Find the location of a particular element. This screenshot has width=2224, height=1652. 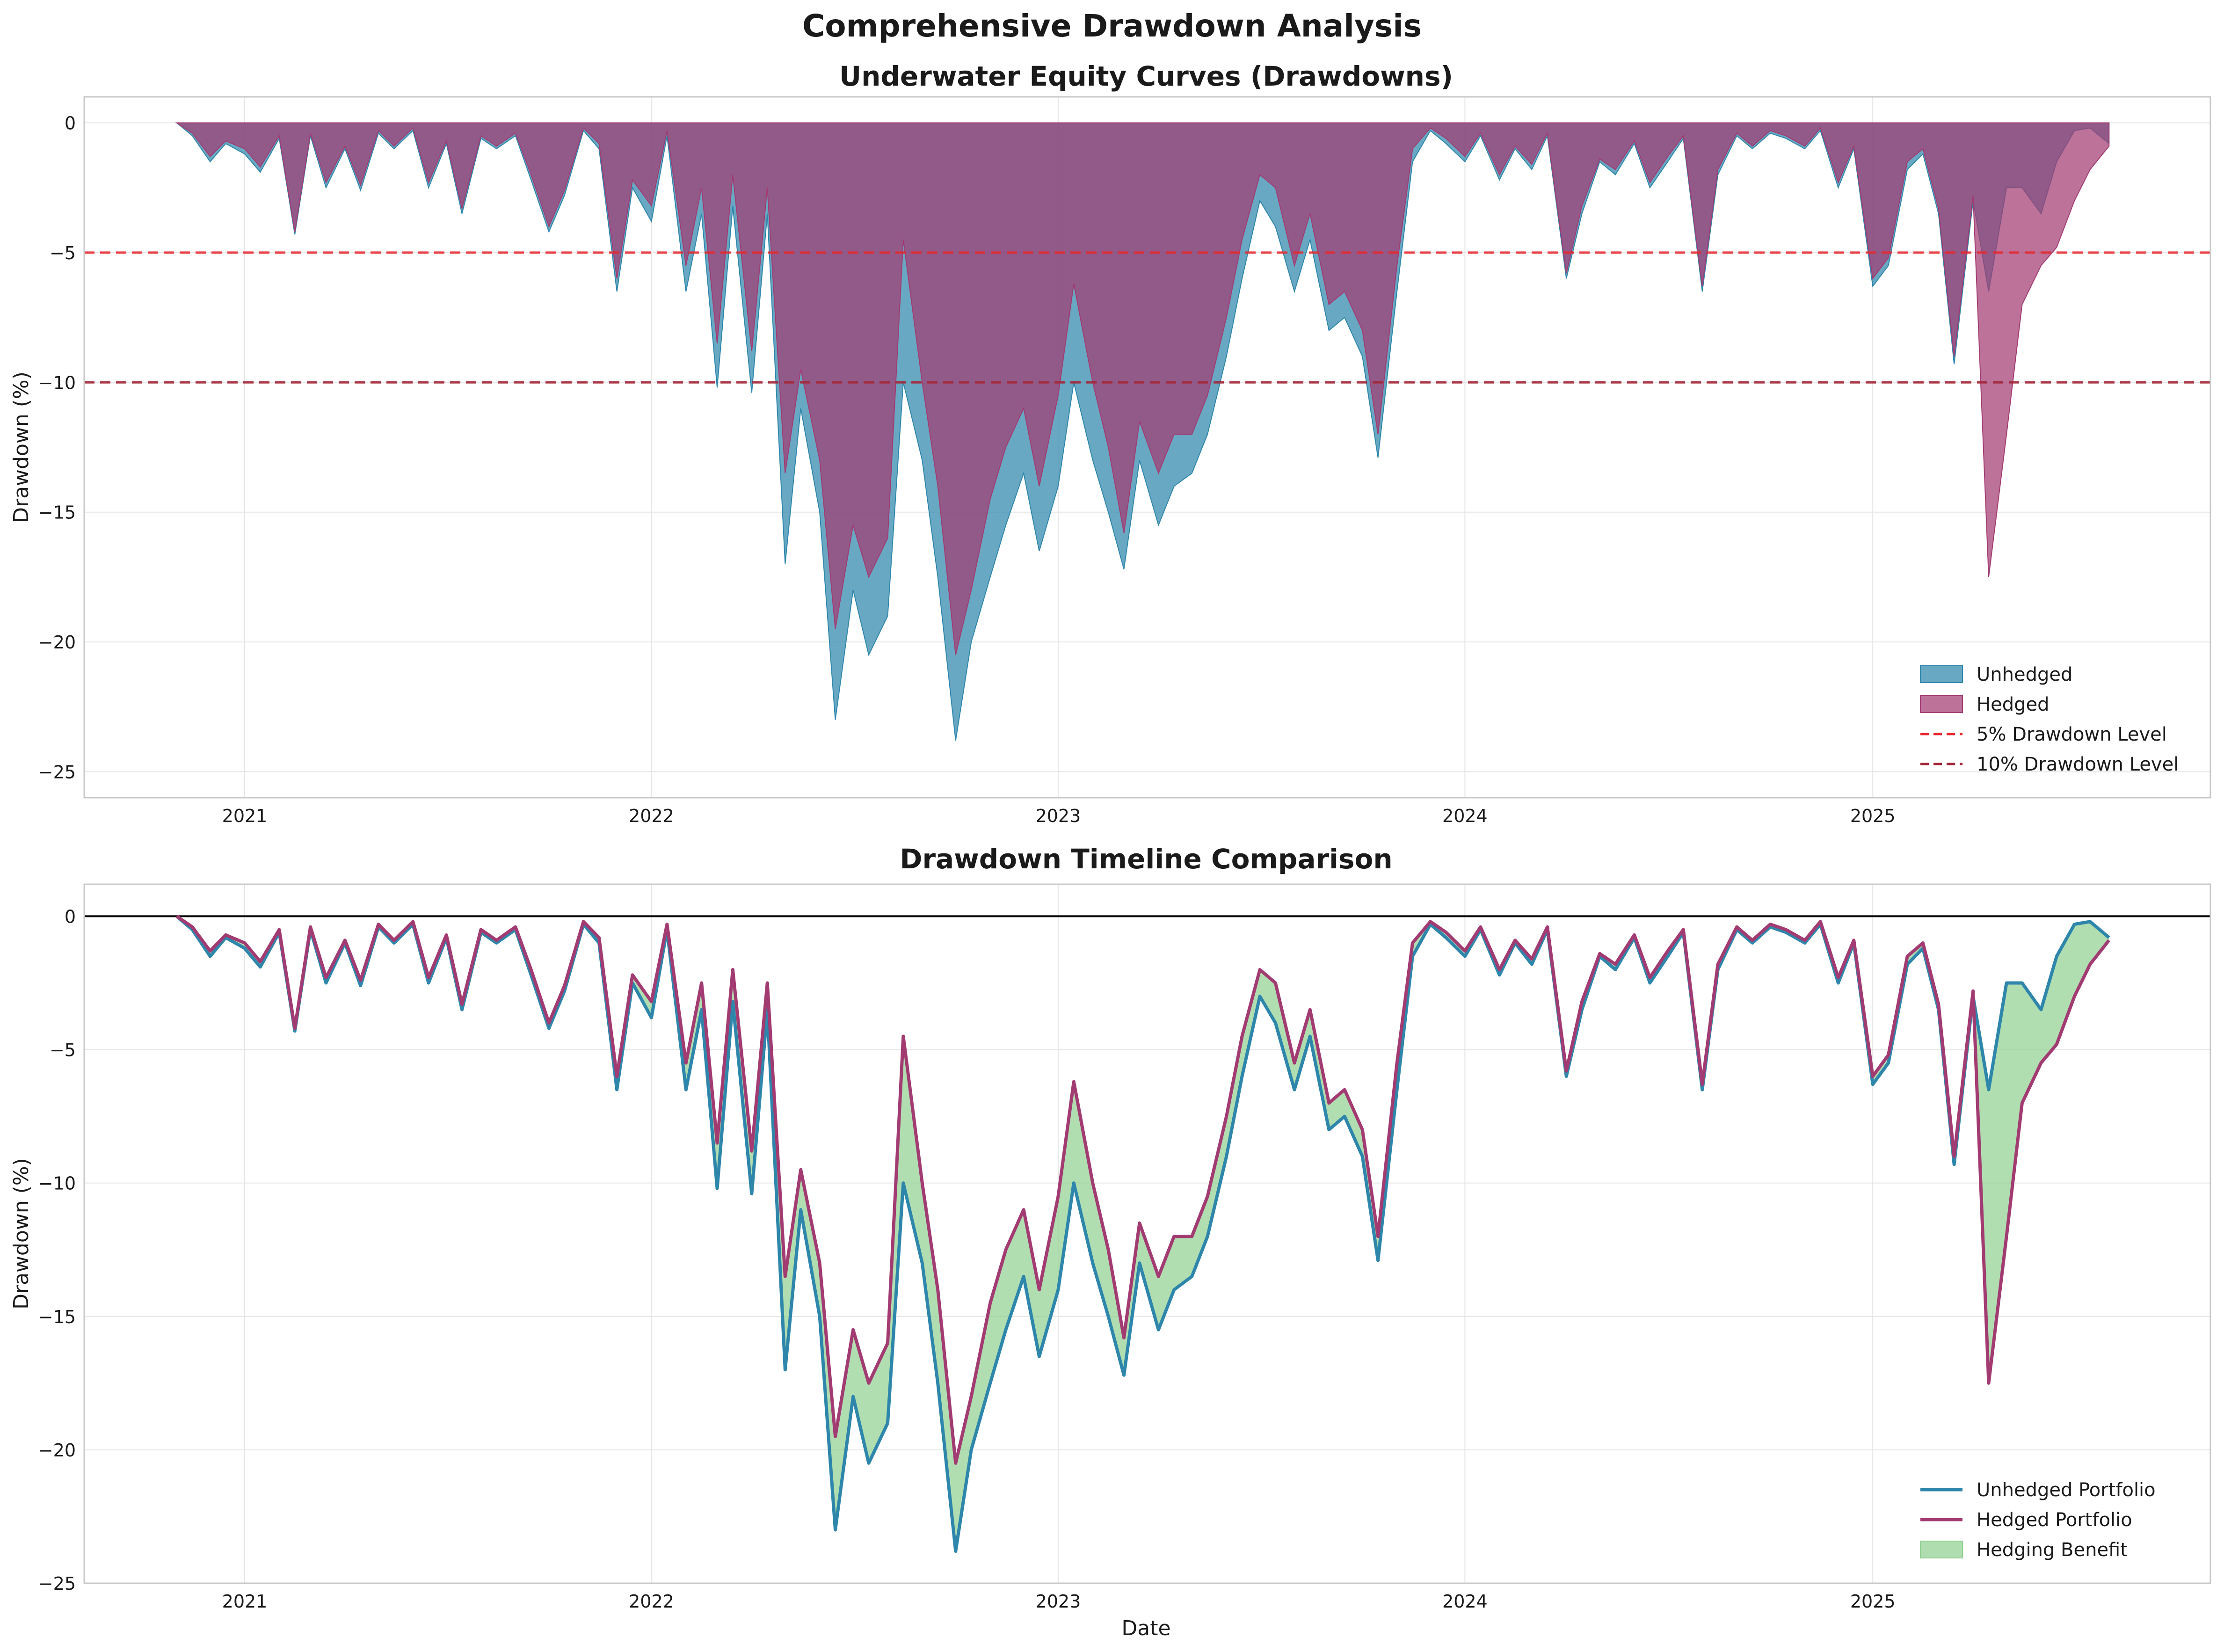

underwater-chart-title: Underwater Equity Curves (Drawdowns) is located at coordinates (1146, 76).